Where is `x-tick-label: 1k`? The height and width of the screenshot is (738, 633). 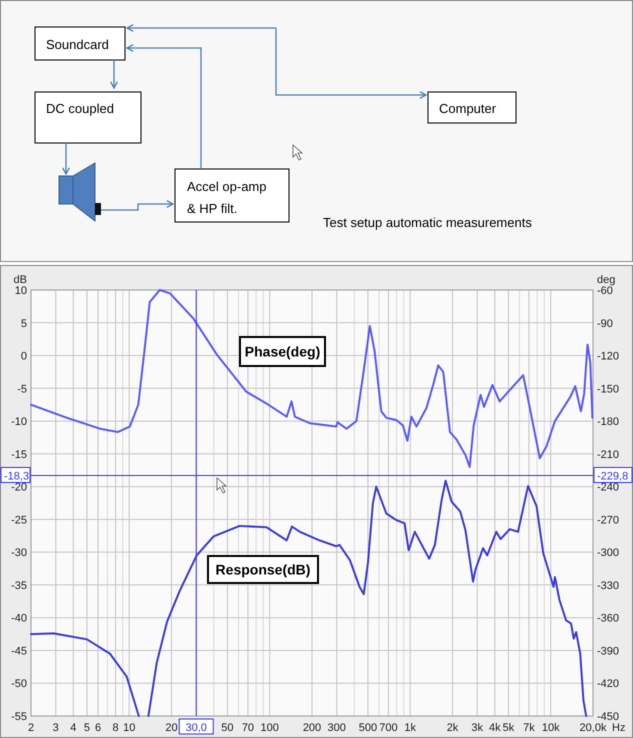 x-tick-label: 1k is located at coordinates (410, 728).